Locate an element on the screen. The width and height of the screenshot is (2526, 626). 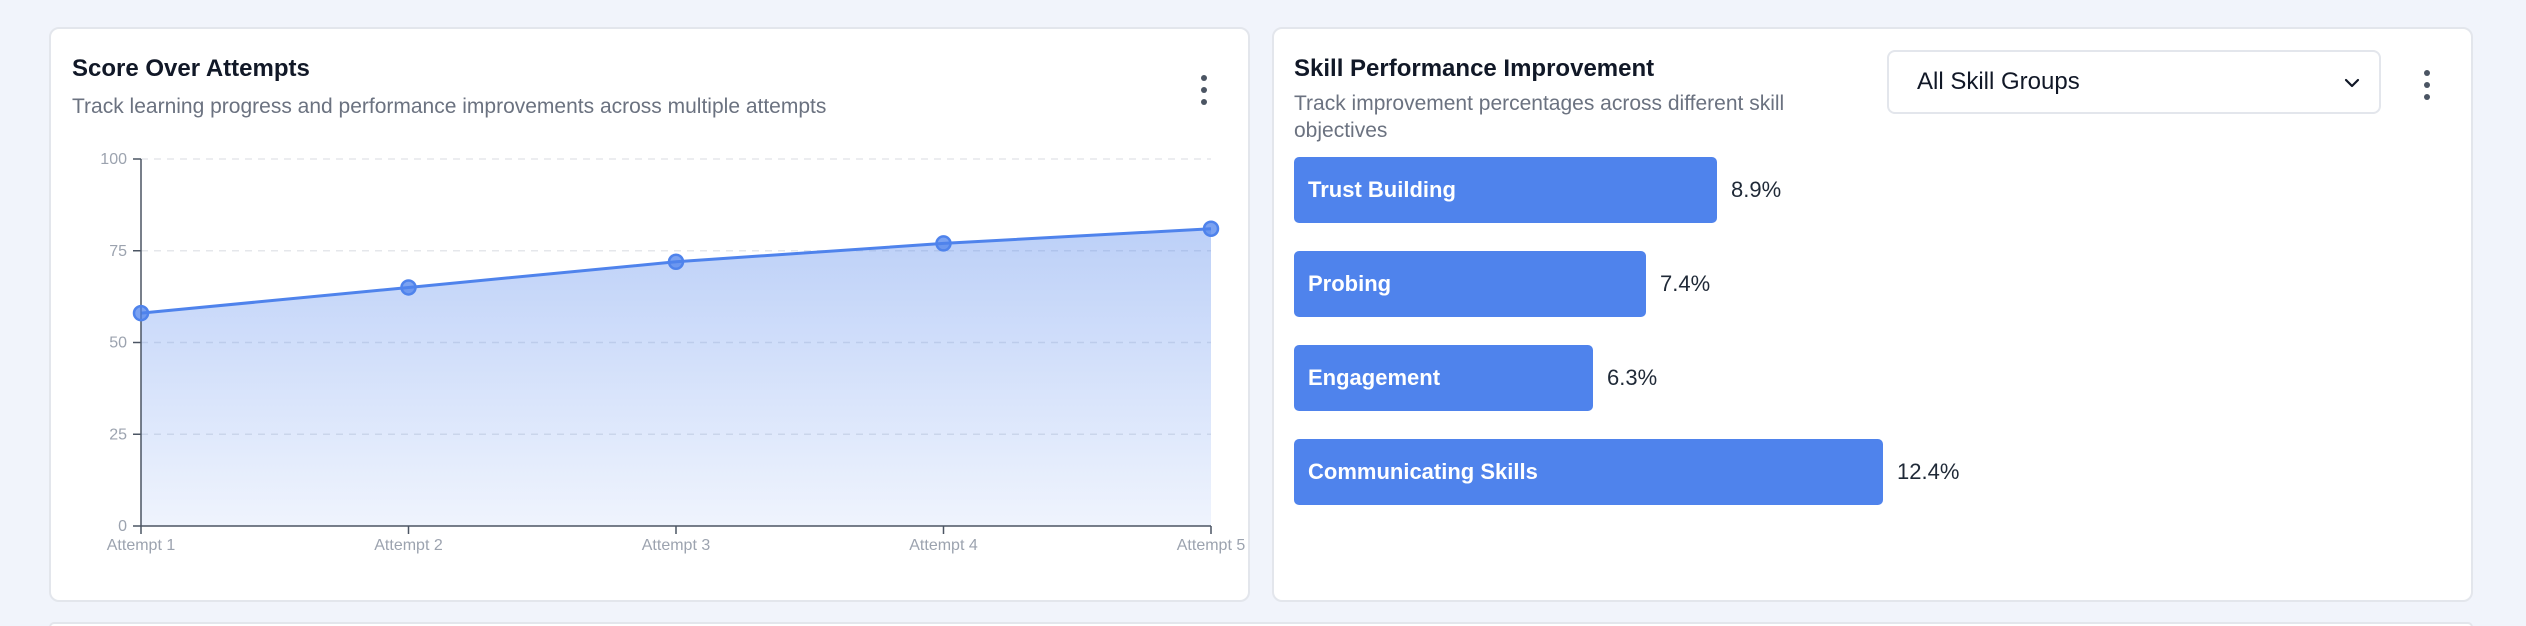
chevron-down-icon is located at coordinates (2352, 83).